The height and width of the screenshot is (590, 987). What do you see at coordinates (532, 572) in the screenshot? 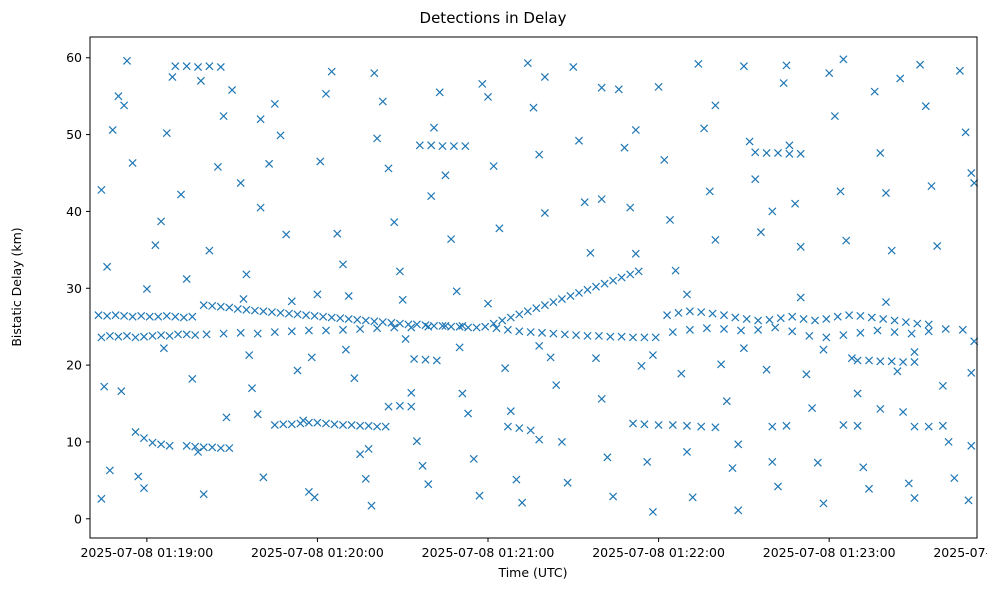
I see `x-axis-label: Time (UTC)` at bounding box center [532, 572].